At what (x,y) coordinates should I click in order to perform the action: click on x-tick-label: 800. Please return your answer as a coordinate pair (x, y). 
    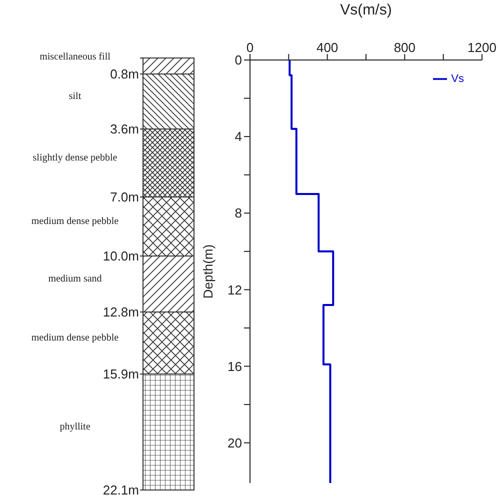
    Looking at the image, I should click on (405, 47).